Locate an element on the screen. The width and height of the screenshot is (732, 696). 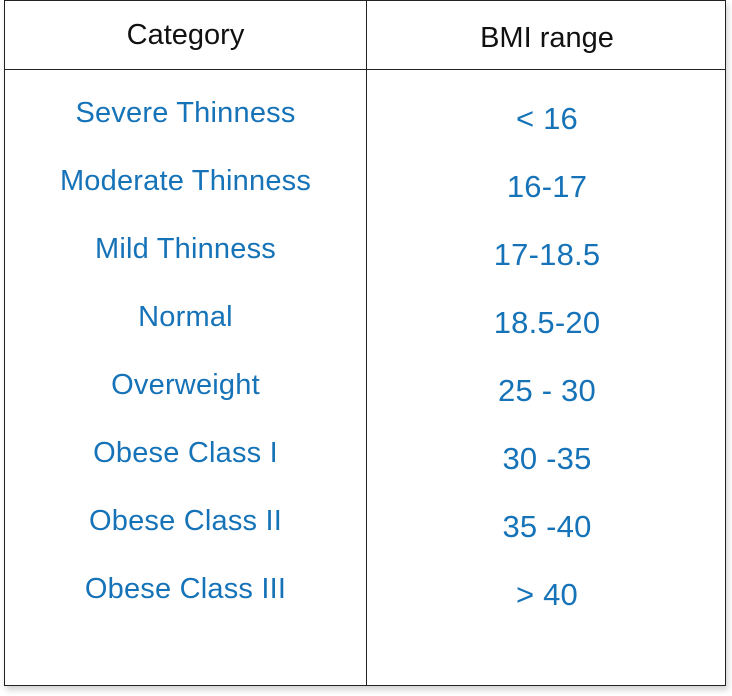
bmi-range-cell: 30 -35 is located at coordinates (547, 458).